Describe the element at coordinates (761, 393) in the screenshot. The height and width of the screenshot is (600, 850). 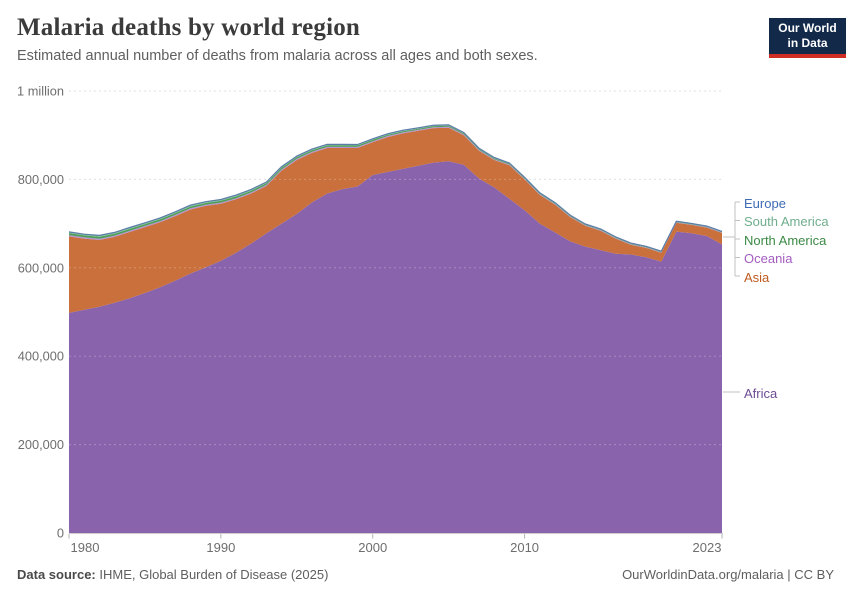
I see `legend-item-africa: Africa` at that location.